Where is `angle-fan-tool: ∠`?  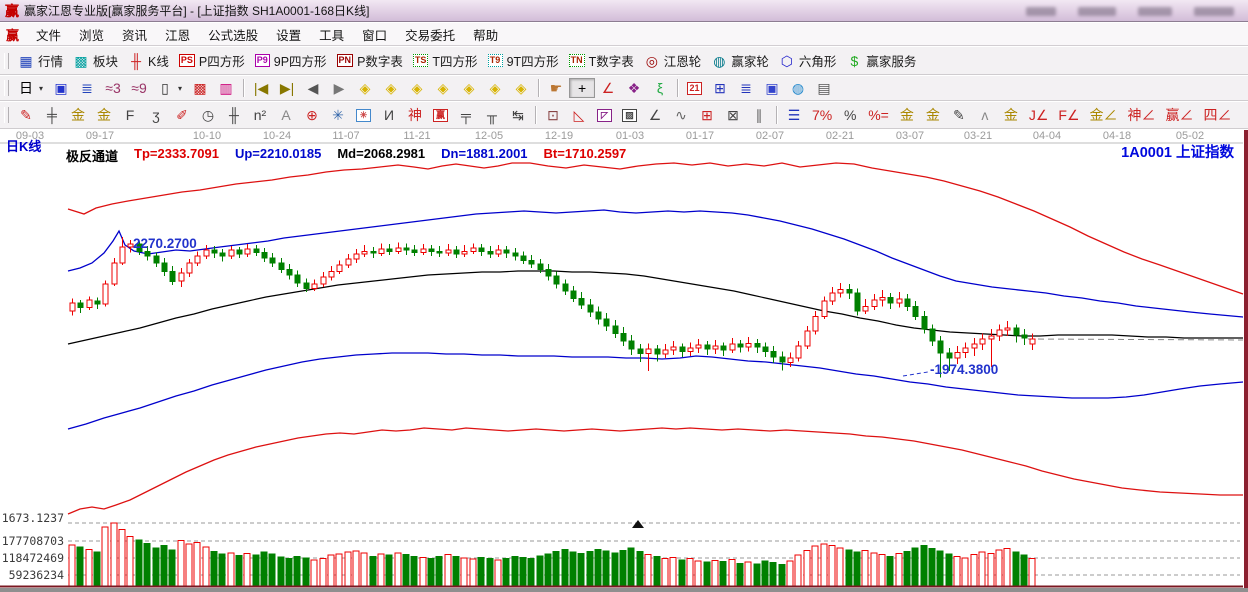
angle-fan-tool: ∠ is located at coordinates (655, 115).